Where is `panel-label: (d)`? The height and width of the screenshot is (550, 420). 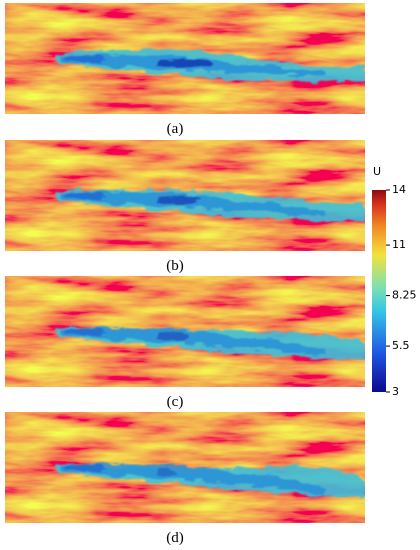 panel-label: (d) is located at coordinates (175, 538).